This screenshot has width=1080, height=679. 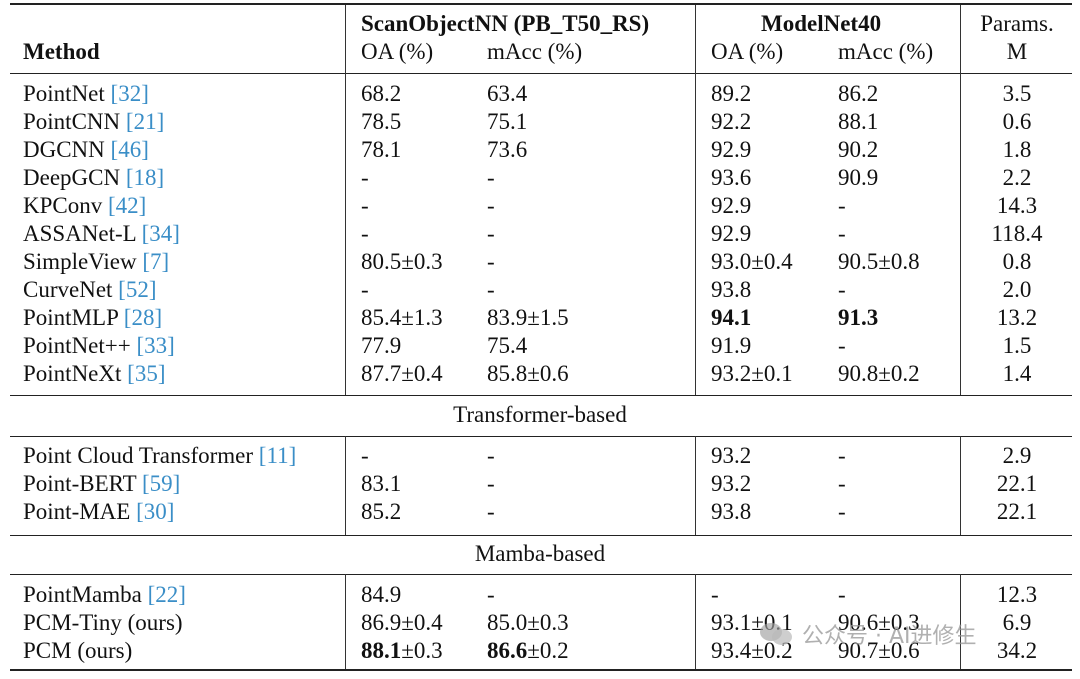 What do you see at coordinates (381, 650) in the screenshot?
I see `best-value: 88.1` at bounding box center [381, 650].